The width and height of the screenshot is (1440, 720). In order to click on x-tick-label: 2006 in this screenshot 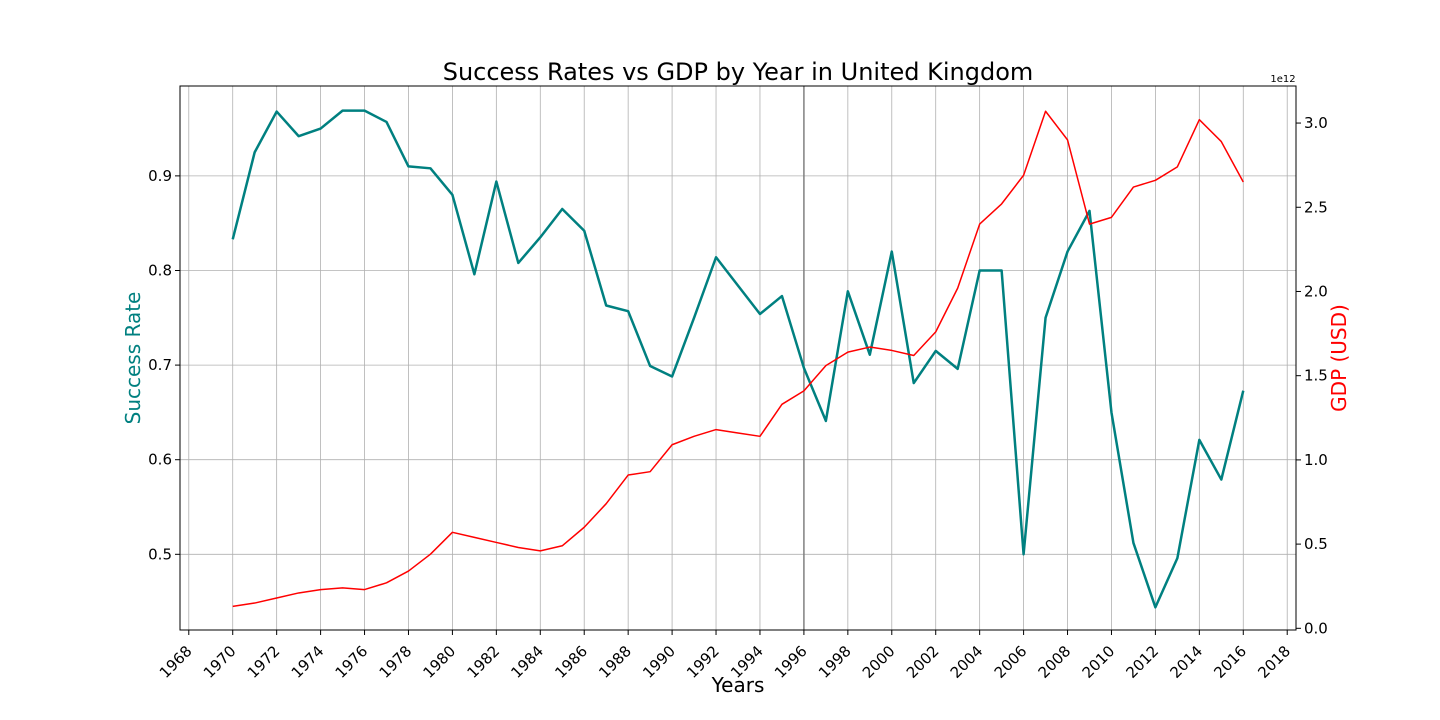, I will do `click(1011, 662)`.